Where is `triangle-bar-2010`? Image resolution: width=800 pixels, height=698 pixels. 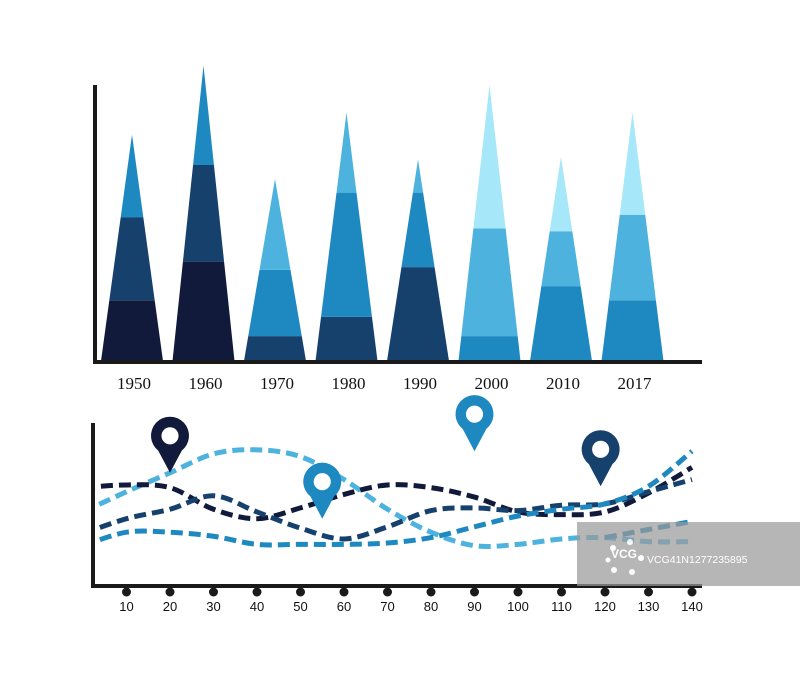
triangle-bar-2010 is located at coordinates (561, 258).